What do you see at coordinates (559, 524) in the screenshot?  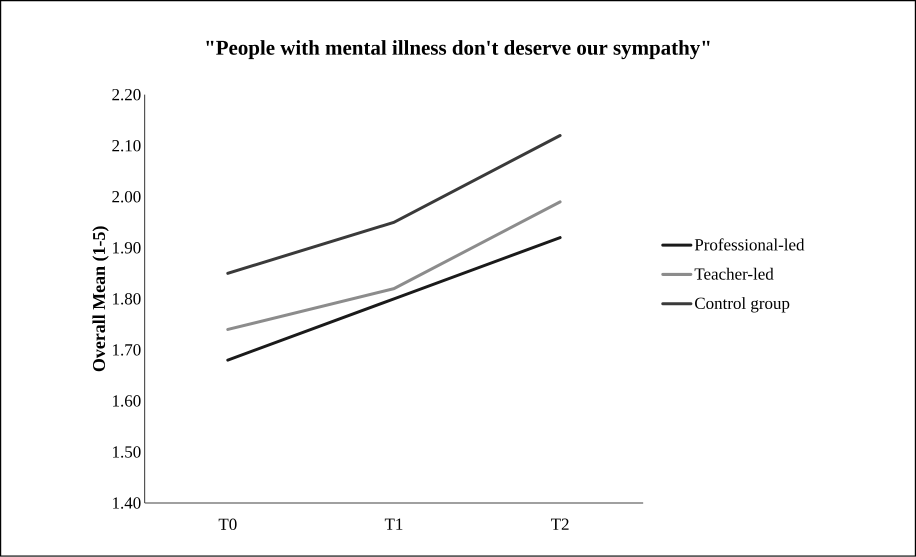 I see `x-tick-label: T2` at bounding box center [559, 524].